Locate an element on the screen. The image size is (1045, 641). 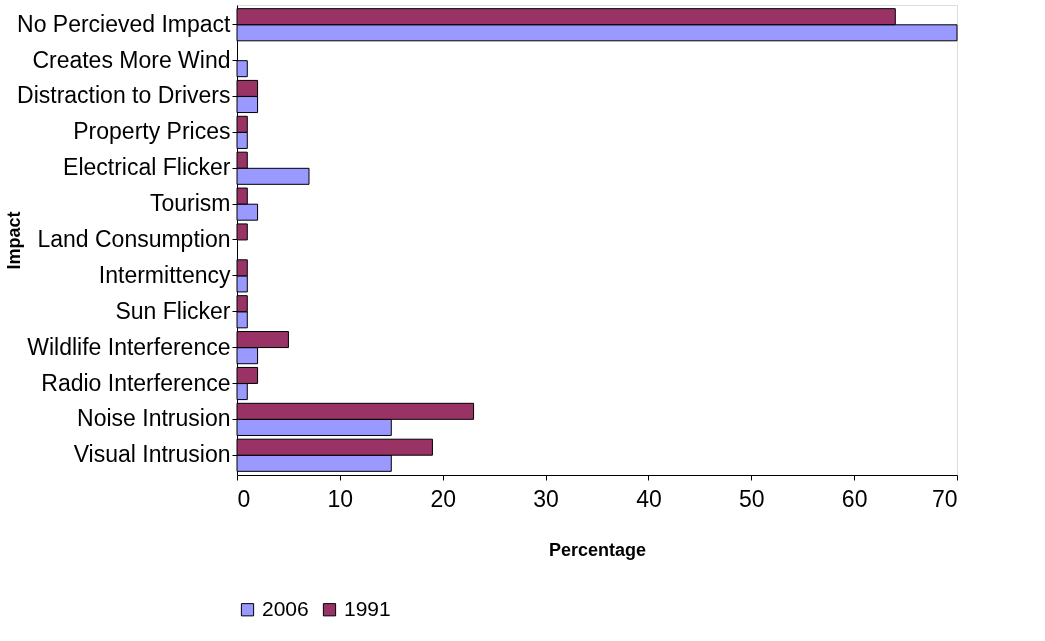
x-tick-label: 20 is located at coordinates (443, 498).